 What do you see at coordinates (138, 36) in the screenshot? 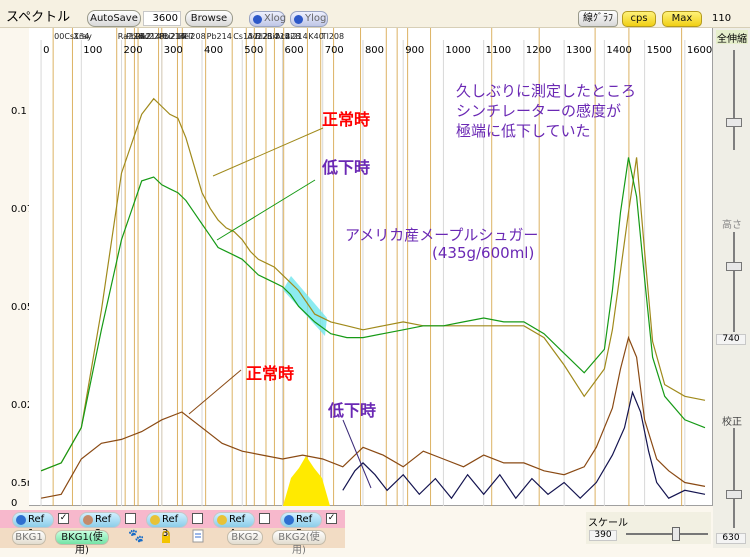
I see `isotope-label: Pb212` at bounding box center [138, 36].